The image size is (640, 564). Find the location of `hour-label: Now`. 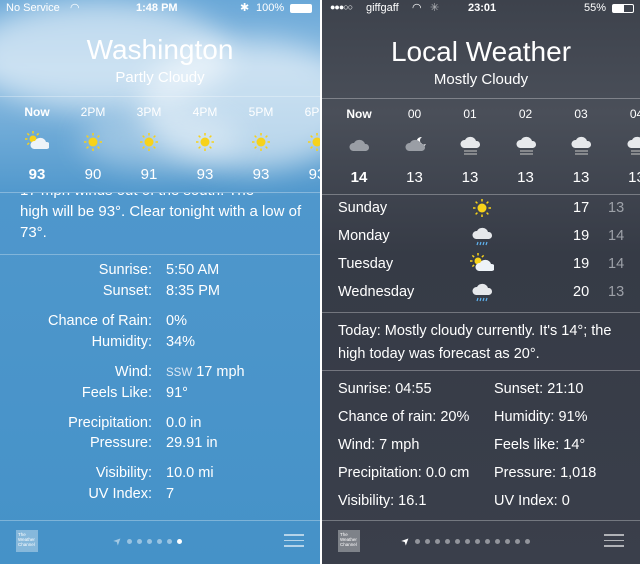

hour-label: Now is located at coordinates (37, 112).